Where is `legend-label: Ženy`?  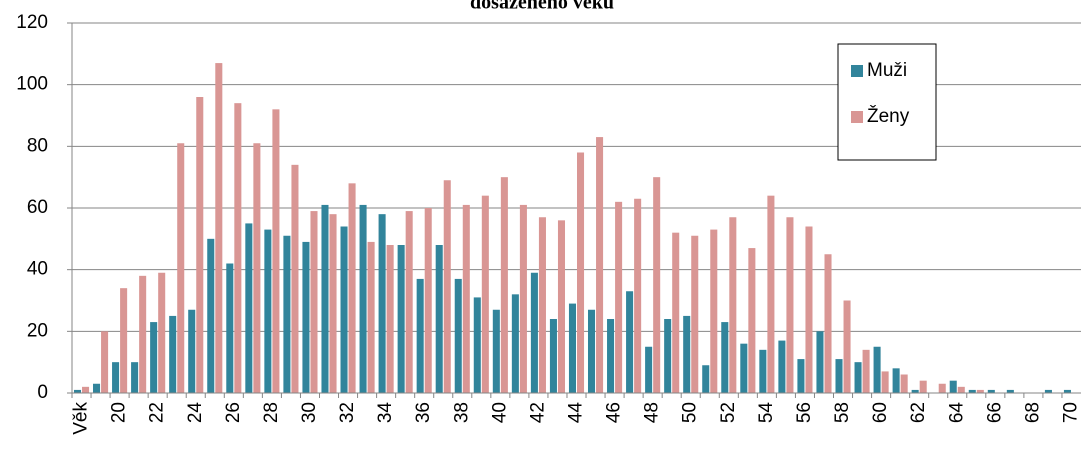
legend-label: Ženy is located at coordinates (888, 116).